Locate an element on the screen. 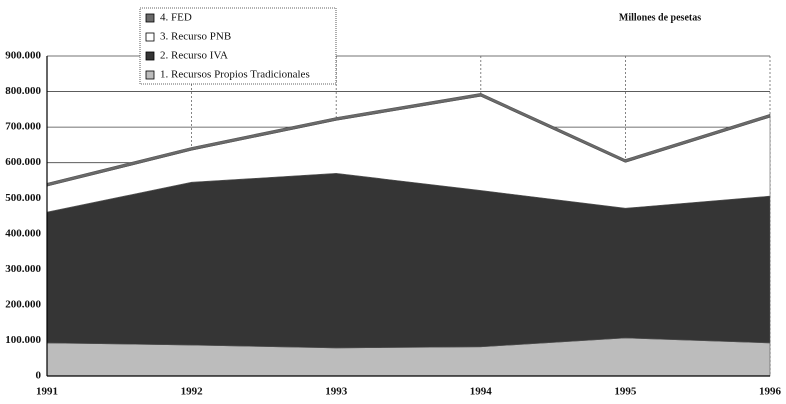 The image size is (786, 404). y-tick-label: 900.000 is located at coordinates (23, 56).